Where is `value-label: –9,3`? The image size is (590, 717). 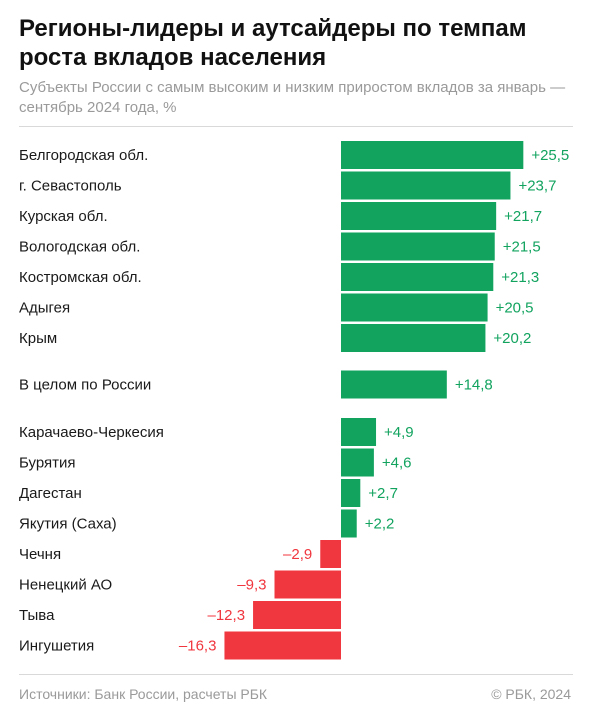 value-label: –9,3 is located at coordinates (251, 585).